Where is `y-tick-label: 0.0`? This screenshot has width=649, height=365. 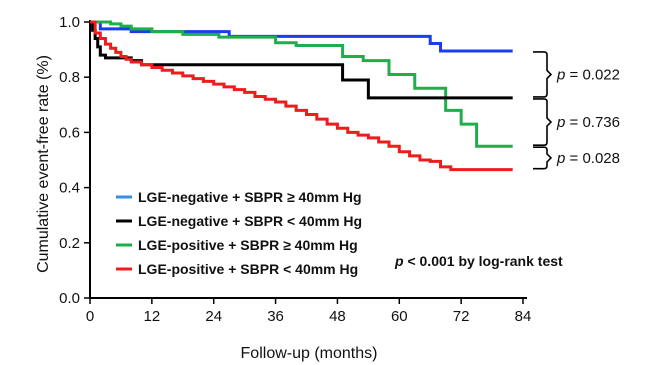
y-tick-label: 0.0 is located at coordinates (69, 298).